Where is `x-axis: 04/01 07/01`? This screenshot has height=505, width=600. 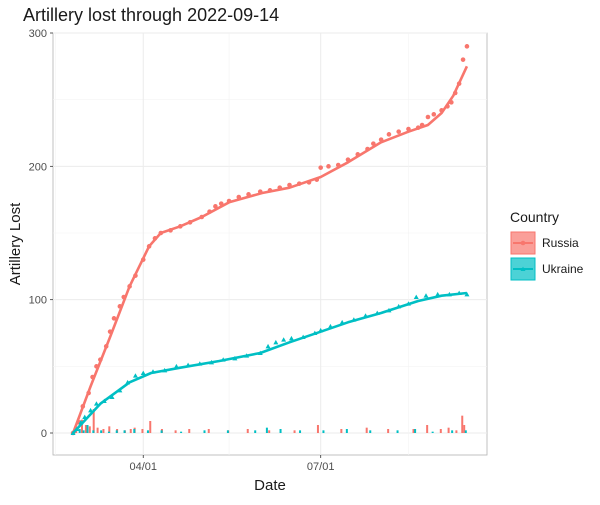
x-axis: 04/01 07/01 is located at coordinates (231, 464).